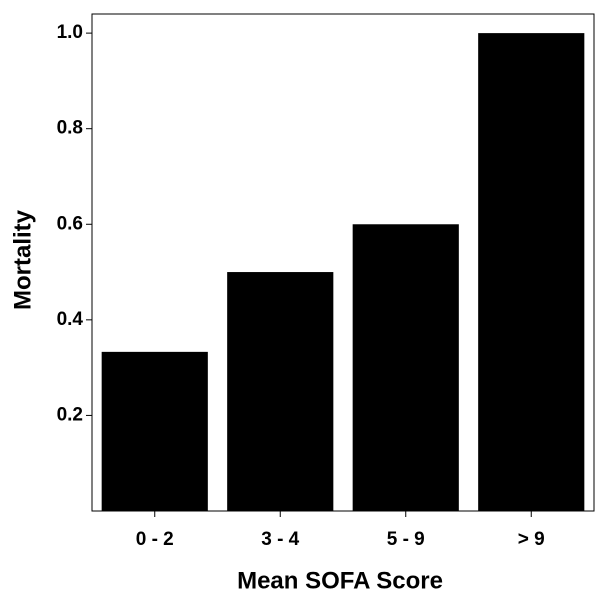 Image resolution: width=600 pixels, height=610 pixels. What do you see at coordinates (155, 539) in the screenshot?
I see `x-tick-label: 0 - 2` at bounding box center [155, 539].